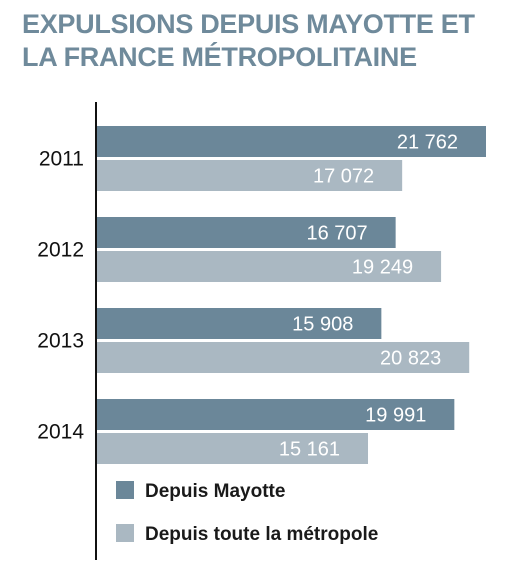  I want to click on bar-value-label: 19 991, so click(395, 416).